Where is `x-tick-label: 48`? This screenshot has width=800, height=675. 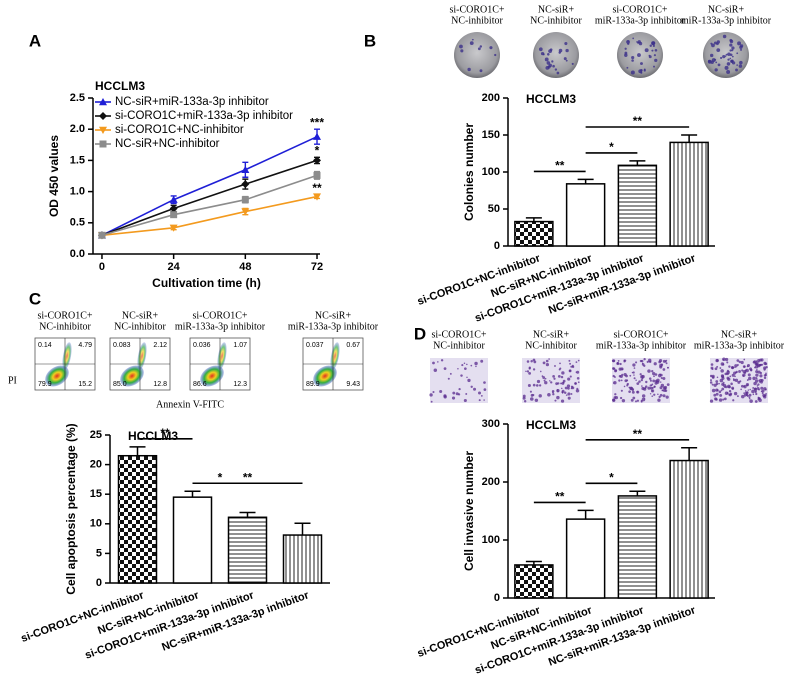 x-tick-label: 48 is located at coordinates (245, 267).